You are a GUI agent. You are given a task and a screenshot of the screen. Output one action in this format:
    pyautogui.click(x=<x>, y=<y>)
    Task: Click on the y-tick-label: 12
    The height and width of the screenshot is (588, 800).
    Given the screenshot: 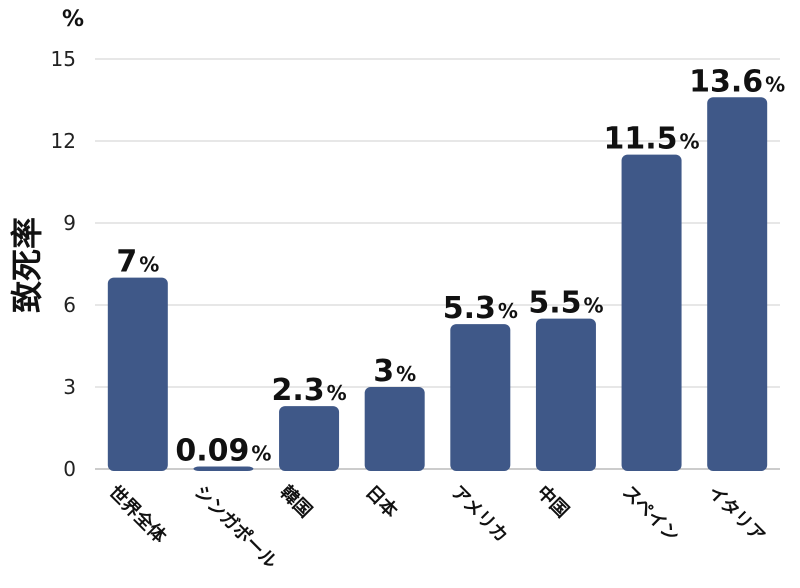 What is the action you would take?
    pyautogui.click(x=63, y=141)
    